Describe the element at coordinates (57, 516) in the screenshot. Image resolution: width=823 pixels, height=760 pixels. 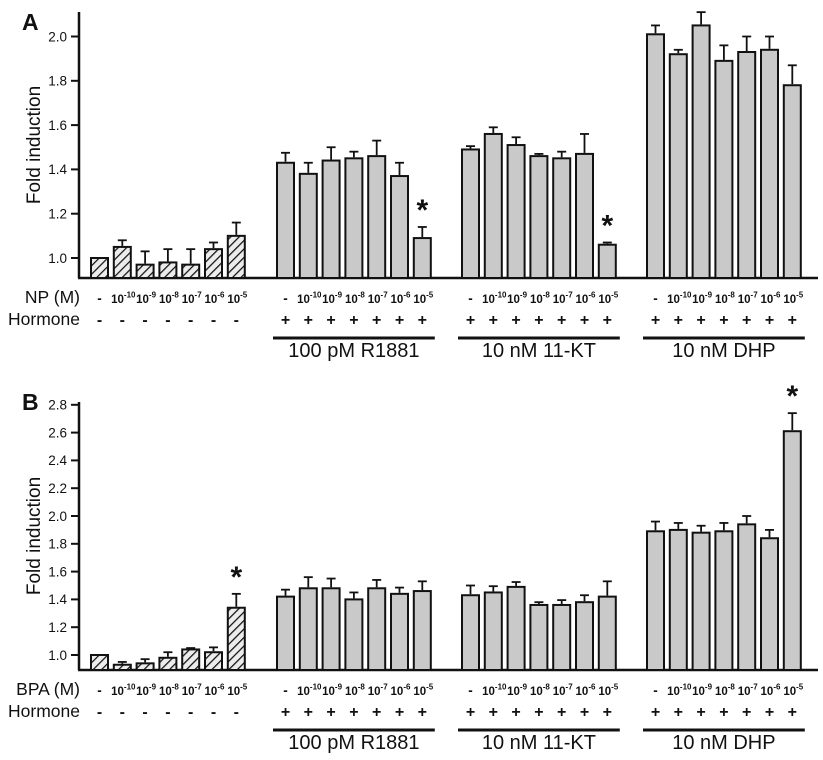
I see `y-tick-label: 2.0` at that location.